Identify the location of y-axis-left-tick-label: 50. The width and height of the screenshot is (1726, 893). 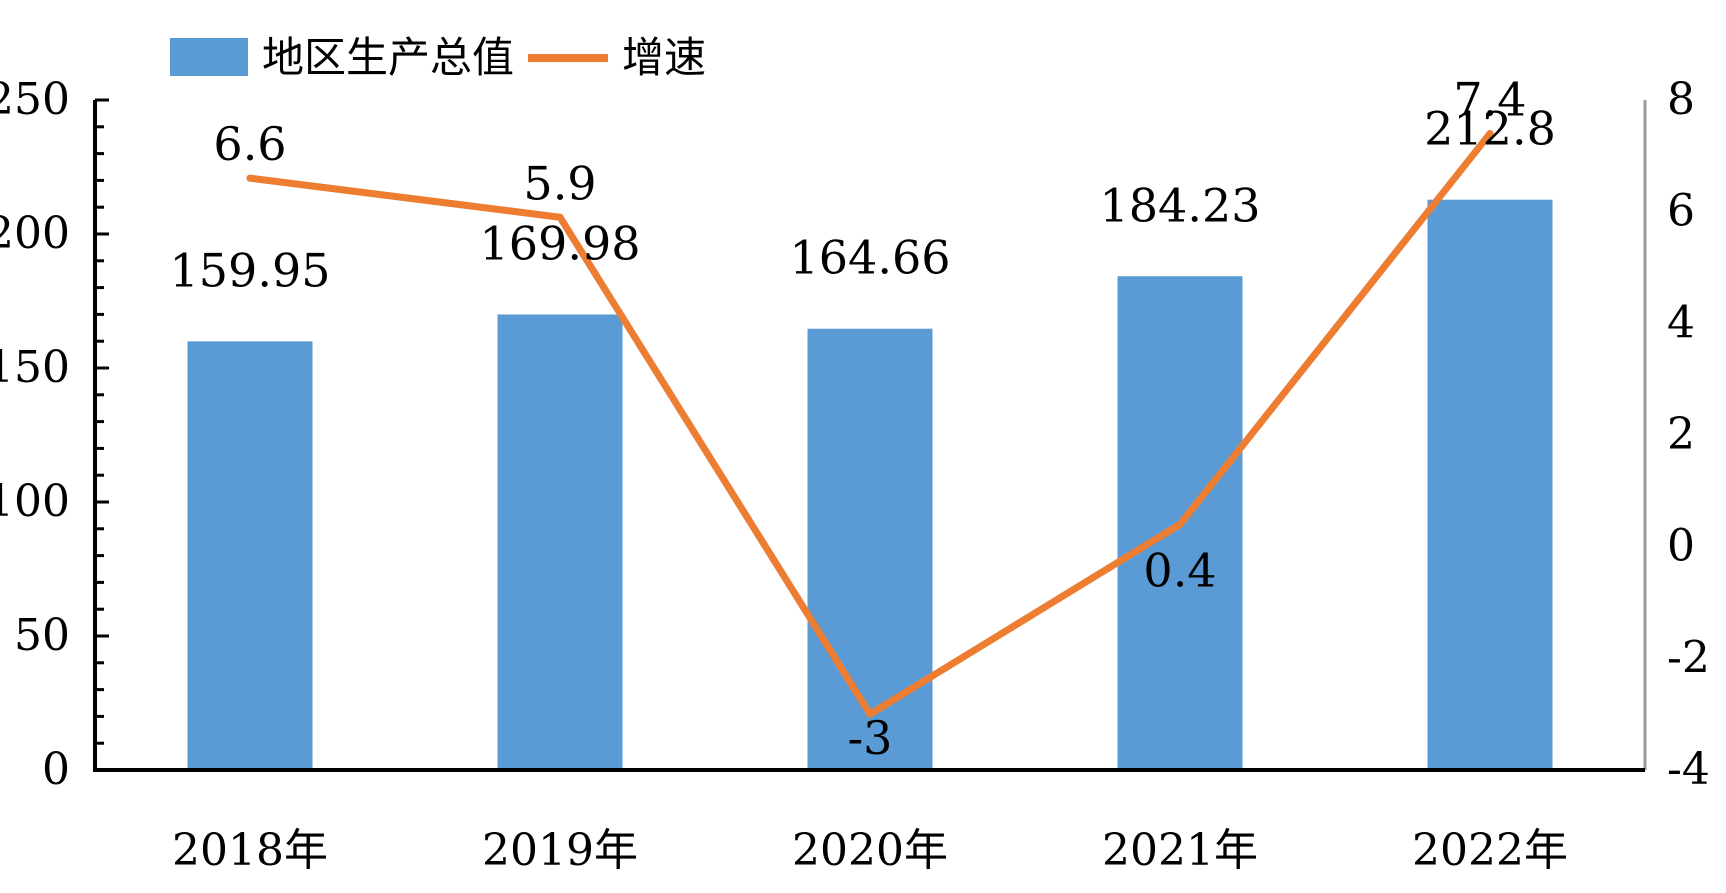
(42, 635).